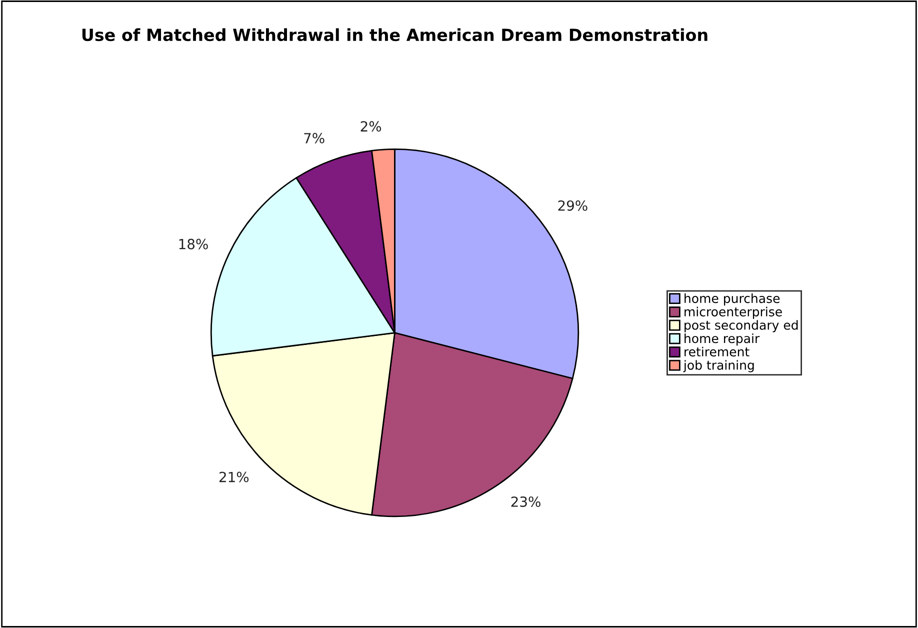  I want to click on data-label: 2%, so click(371, 126).